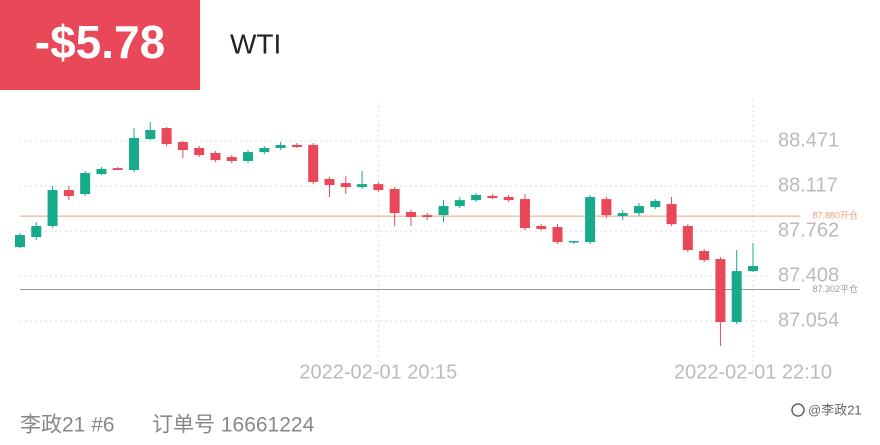  I want to click on symbol: WTI, so click(255, 43).